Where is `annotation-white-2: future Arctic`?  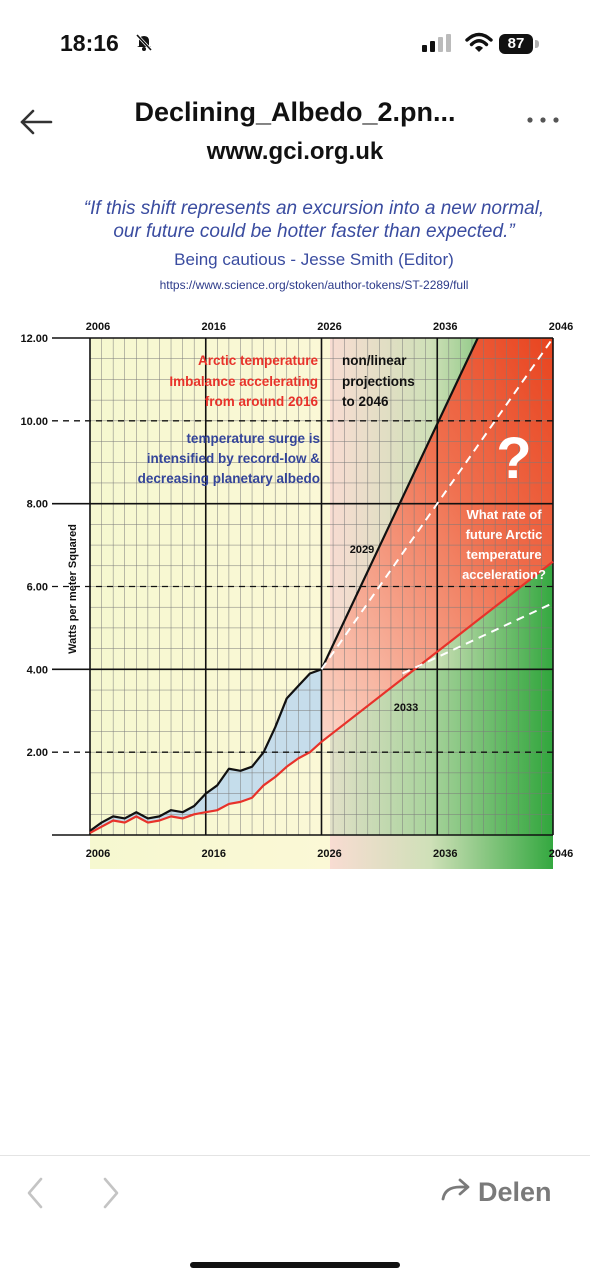 annotation-white-2: future Arctic is located at coordinates (504, 534).